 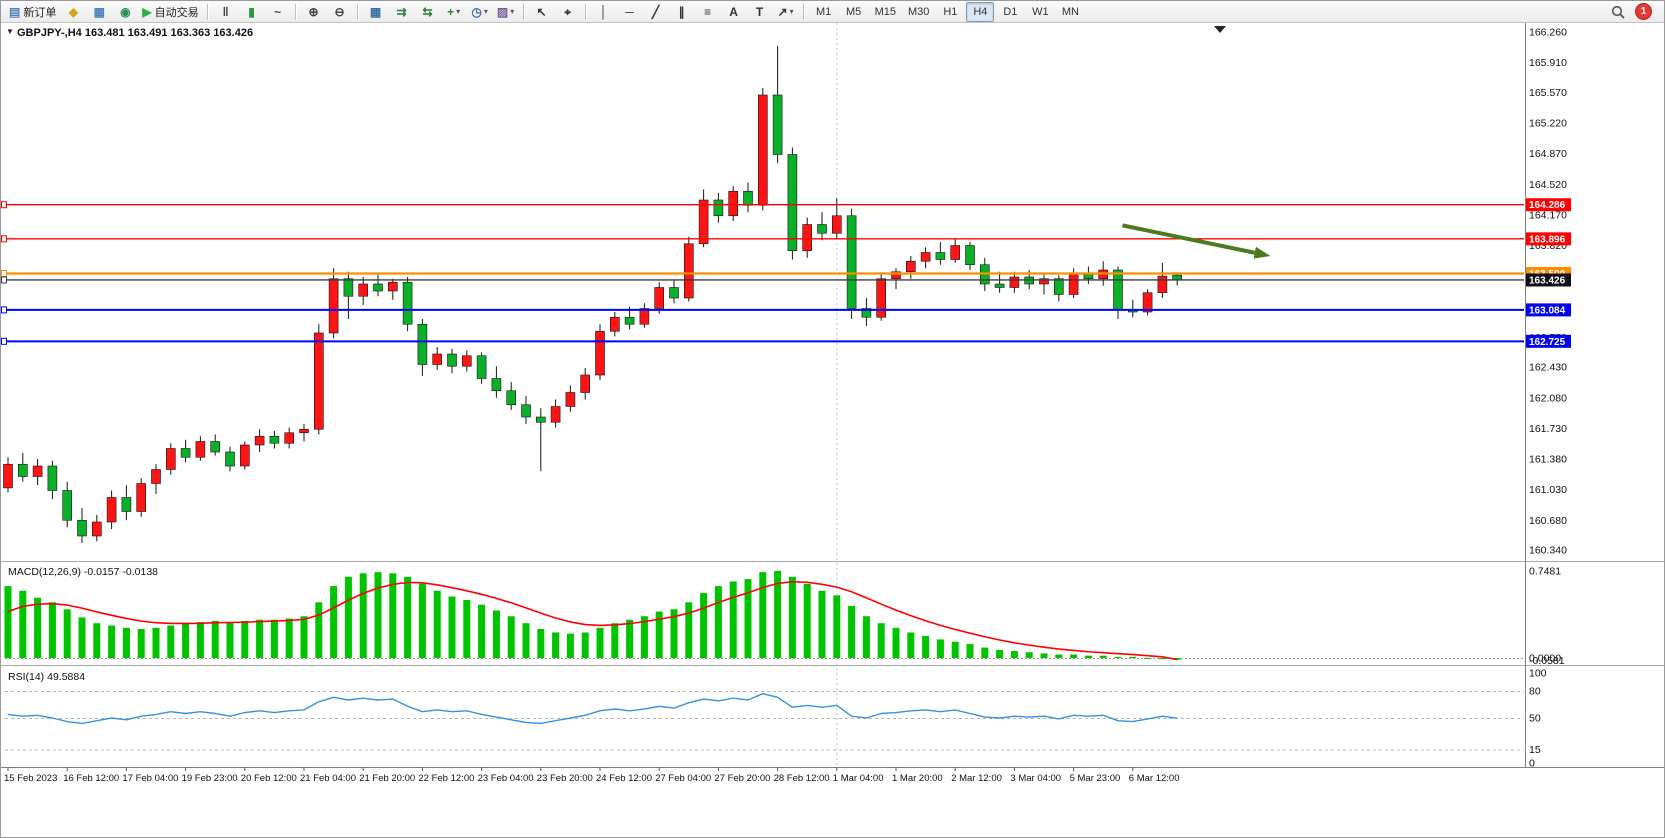 I want to click on macd-indicator, so click(x=764, y=616).